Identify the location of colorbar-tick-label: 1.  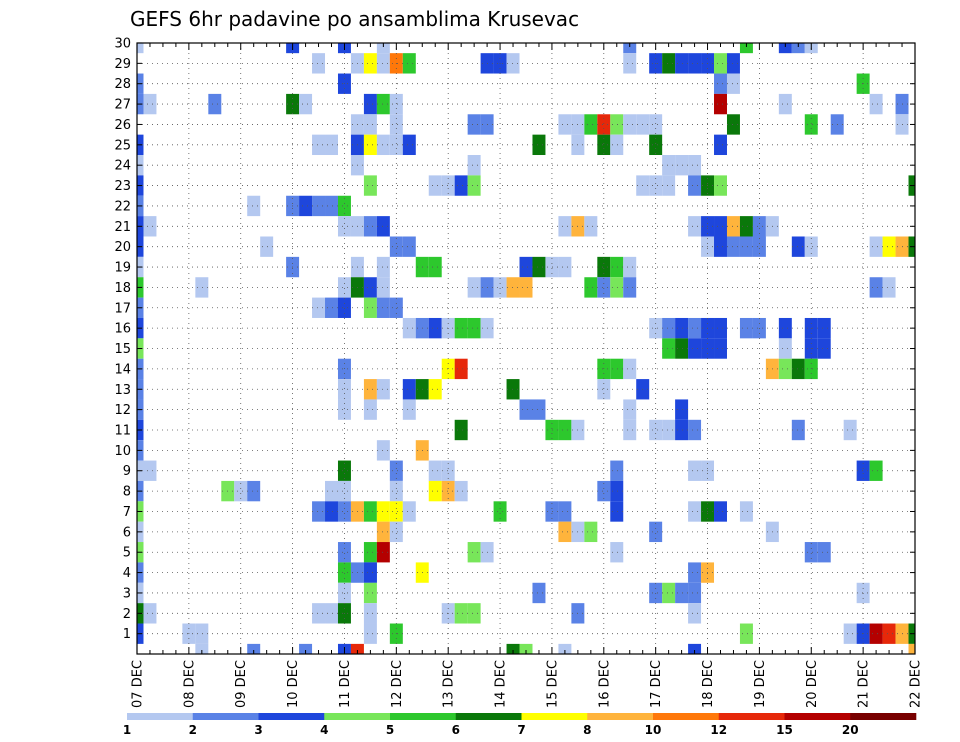
(127, 730).